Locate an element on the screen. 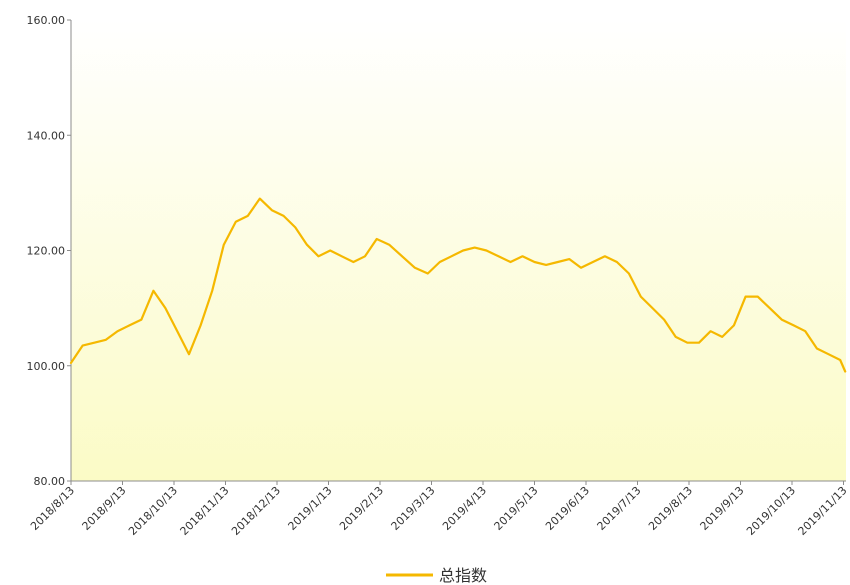  x-tick-label: 2019/4/13 is located at coordinates (464, 508).